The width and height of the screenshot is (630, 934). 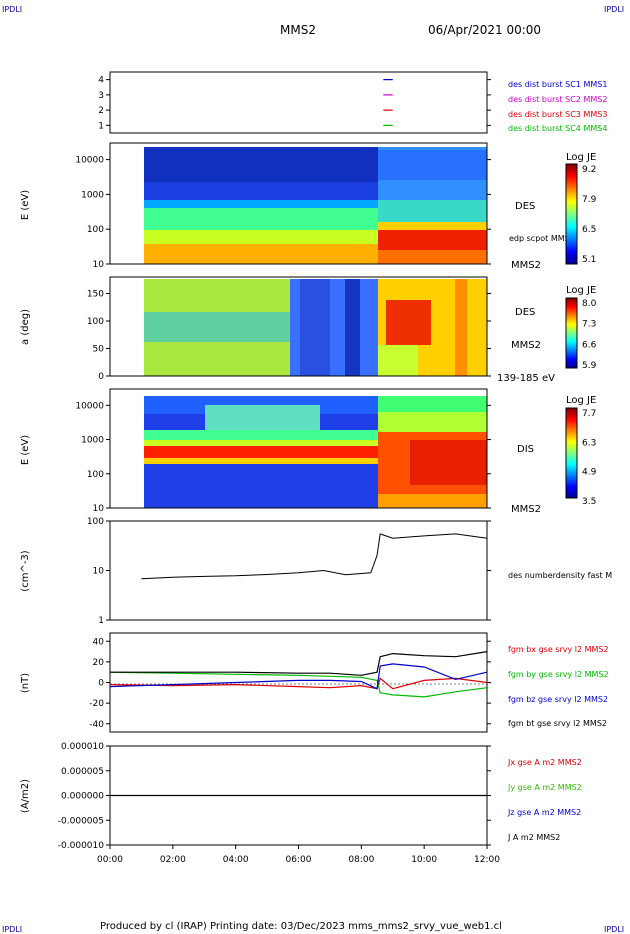 What do you see at coordinates (557, 114) in the screenshot?
I see `legend-burst-mms3: des dist burst SC3 MMS3` at bounding box center [557, 114].